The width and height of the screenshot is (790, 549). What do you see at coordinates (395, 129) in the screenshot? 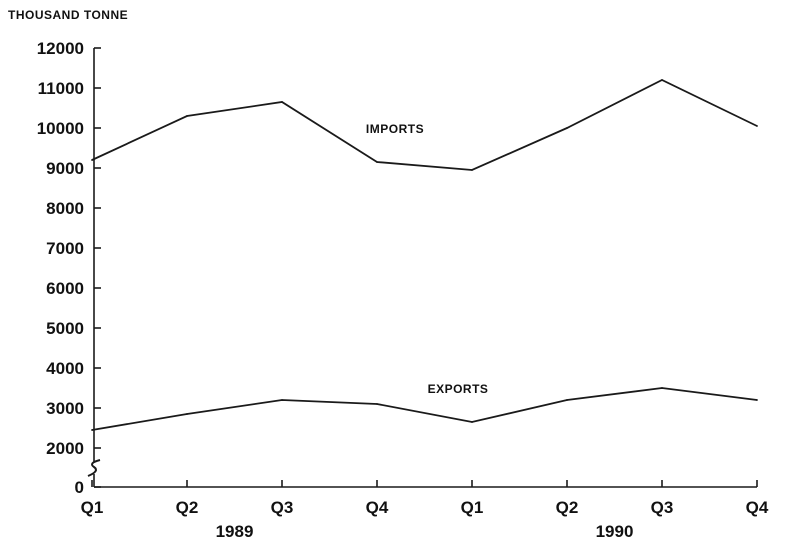
I see `series-label-imports: IMPORTS` at bounding box center [395, 129].